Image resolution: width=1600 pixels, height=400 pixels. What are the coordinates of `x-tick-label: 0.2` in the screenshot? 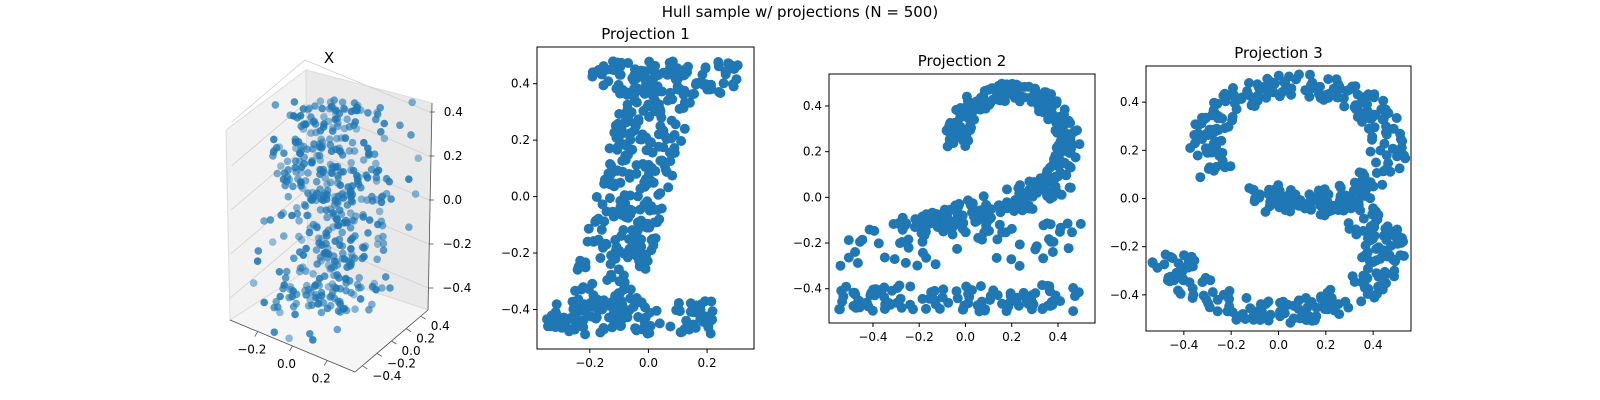 It's located at (707, 363).